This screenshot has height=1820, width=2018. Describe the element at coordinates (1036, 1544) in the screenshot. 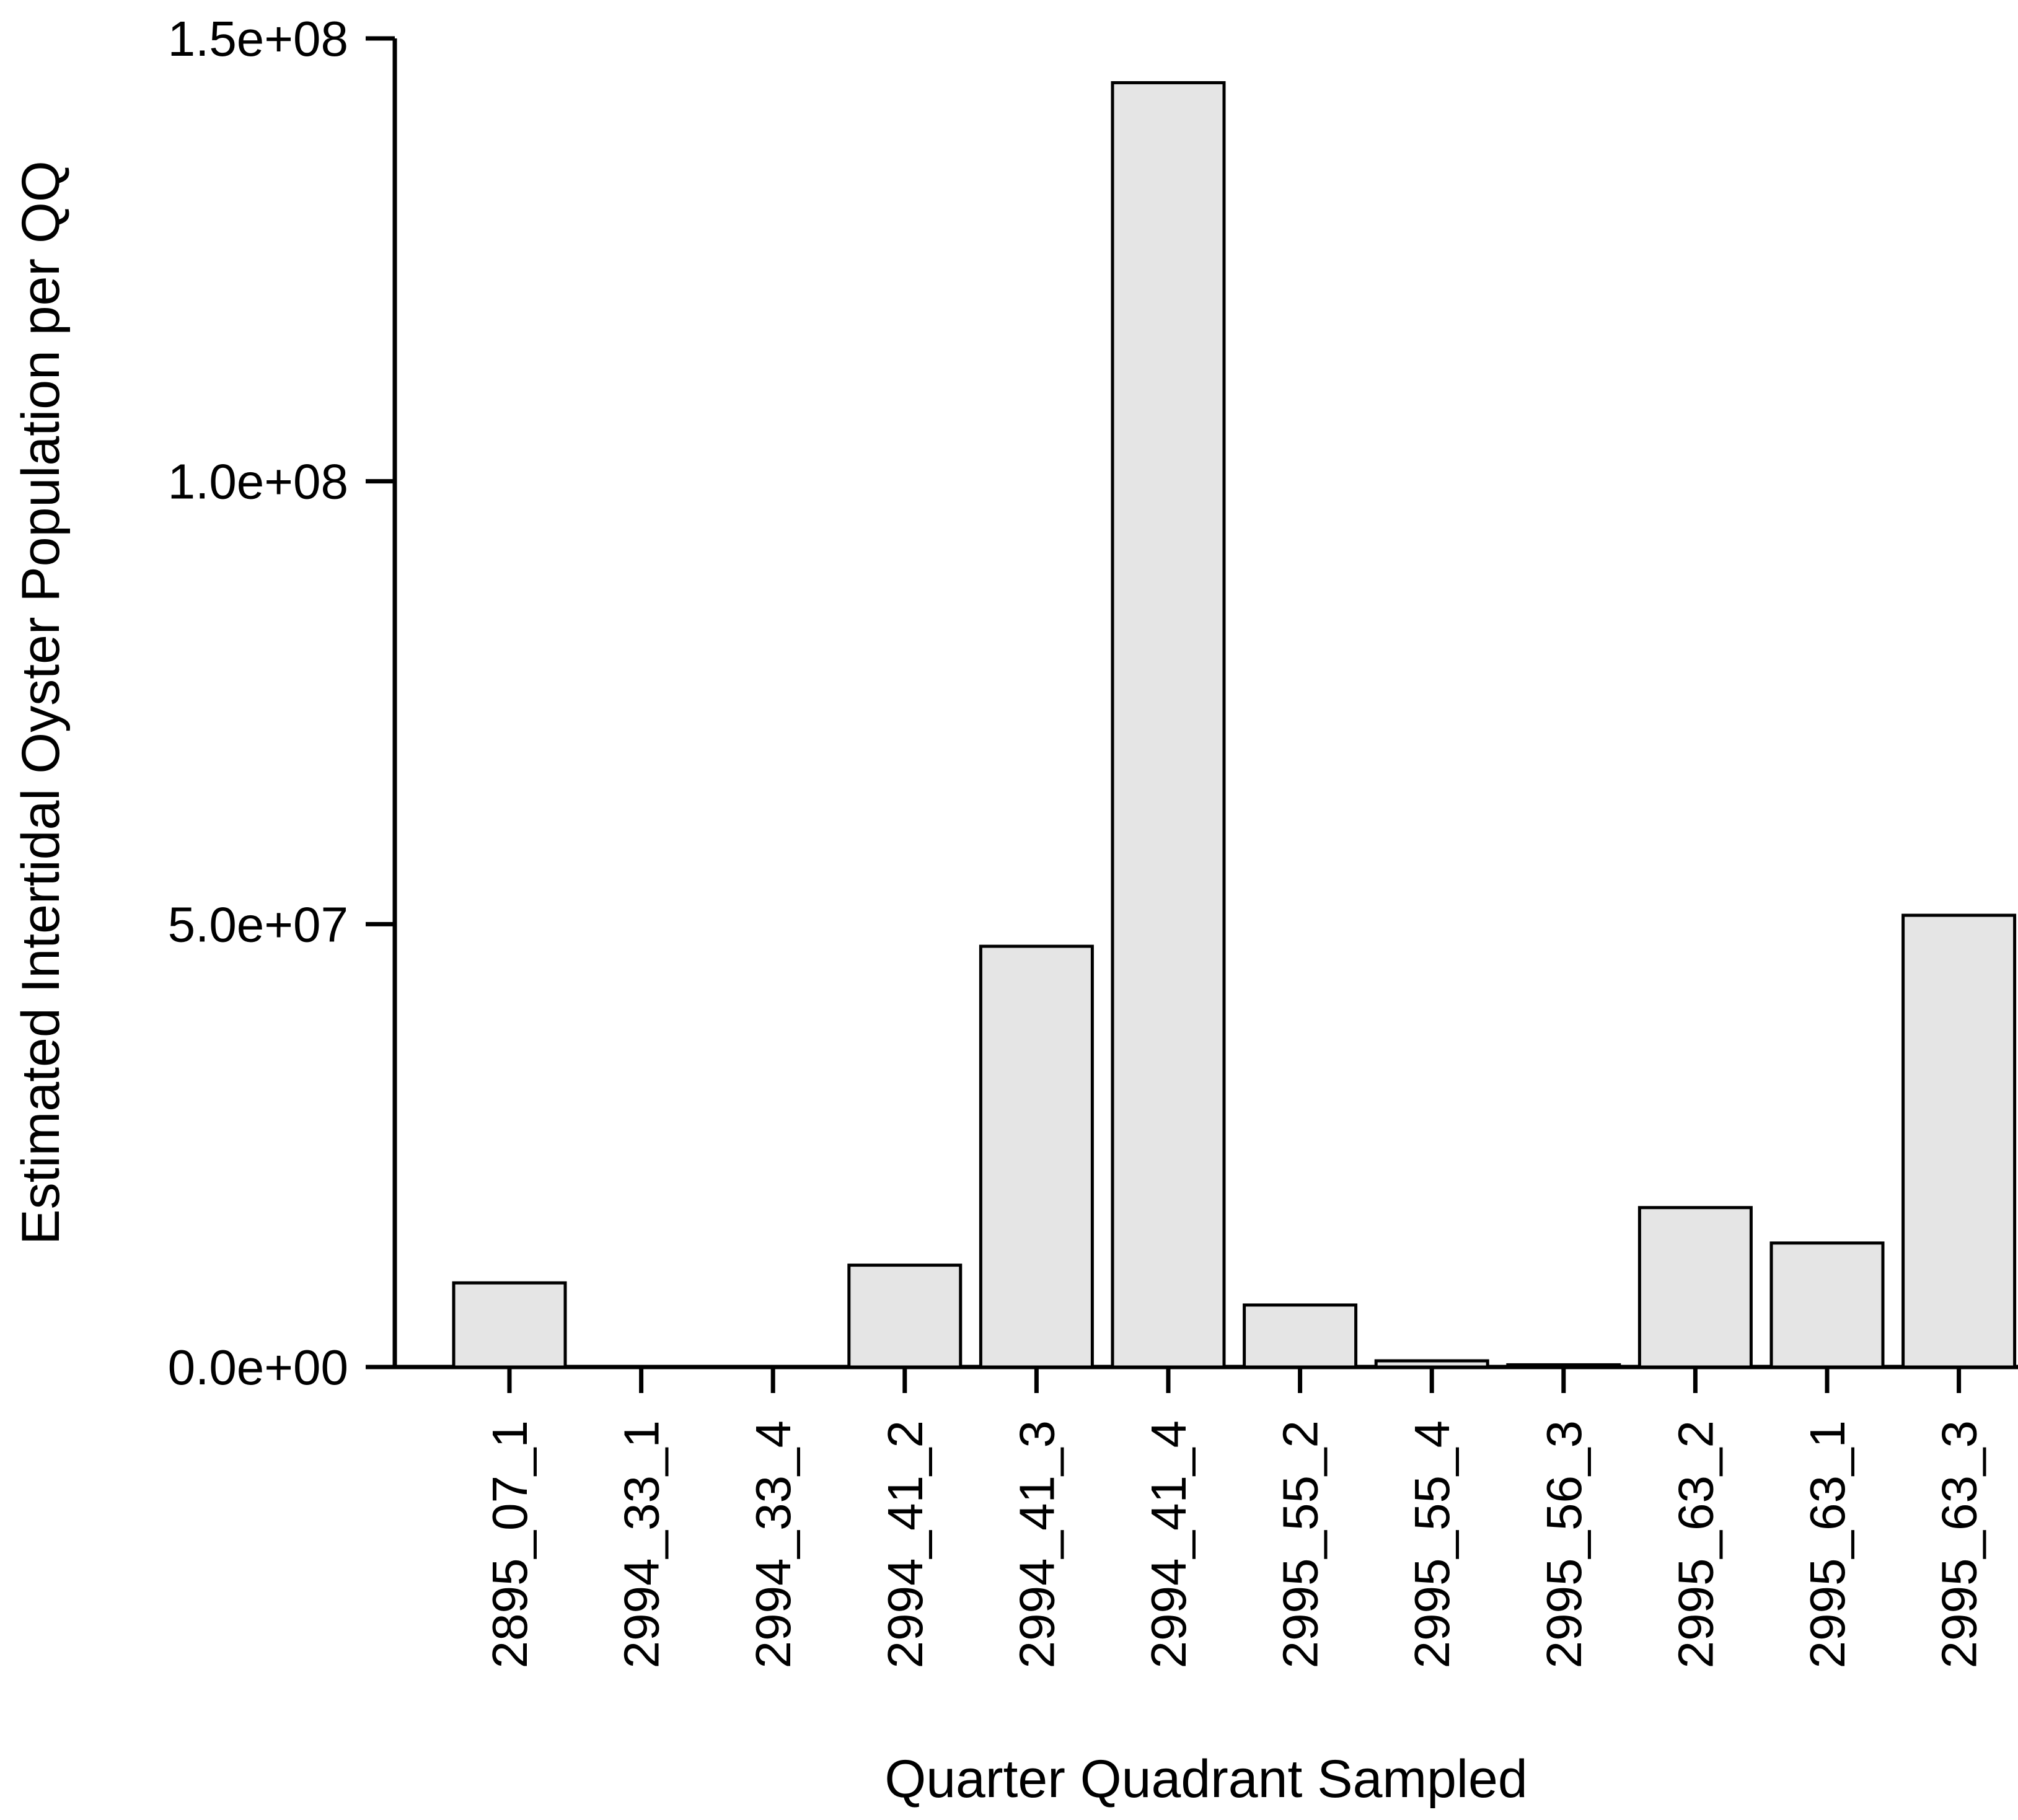

I see `x-tick-label: 2994_41_3` at that location.